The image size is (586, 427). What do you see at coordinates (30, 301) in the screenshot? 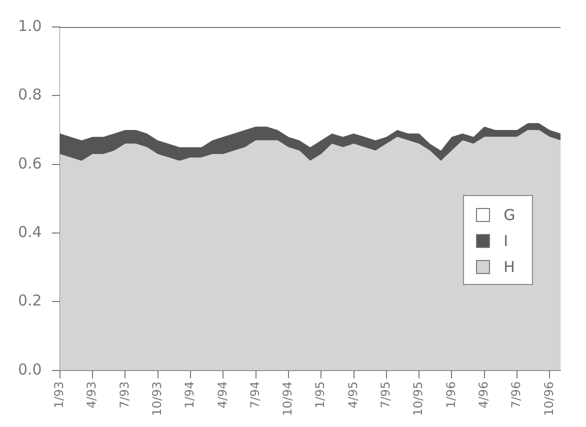
I see `y-tick-label: 0.2` at bounding box center [30, 301].